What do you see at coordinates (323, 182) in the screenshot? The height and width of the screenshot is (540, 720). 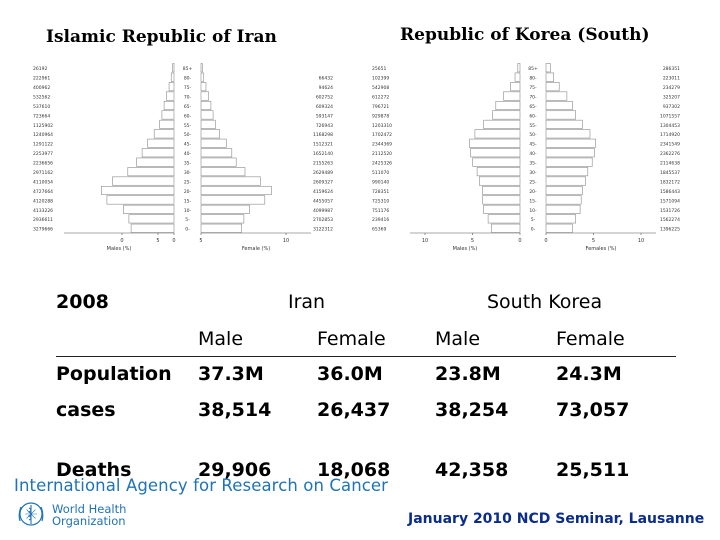 I see `female-value-label: 2609327` at bounding box center [323, 182].